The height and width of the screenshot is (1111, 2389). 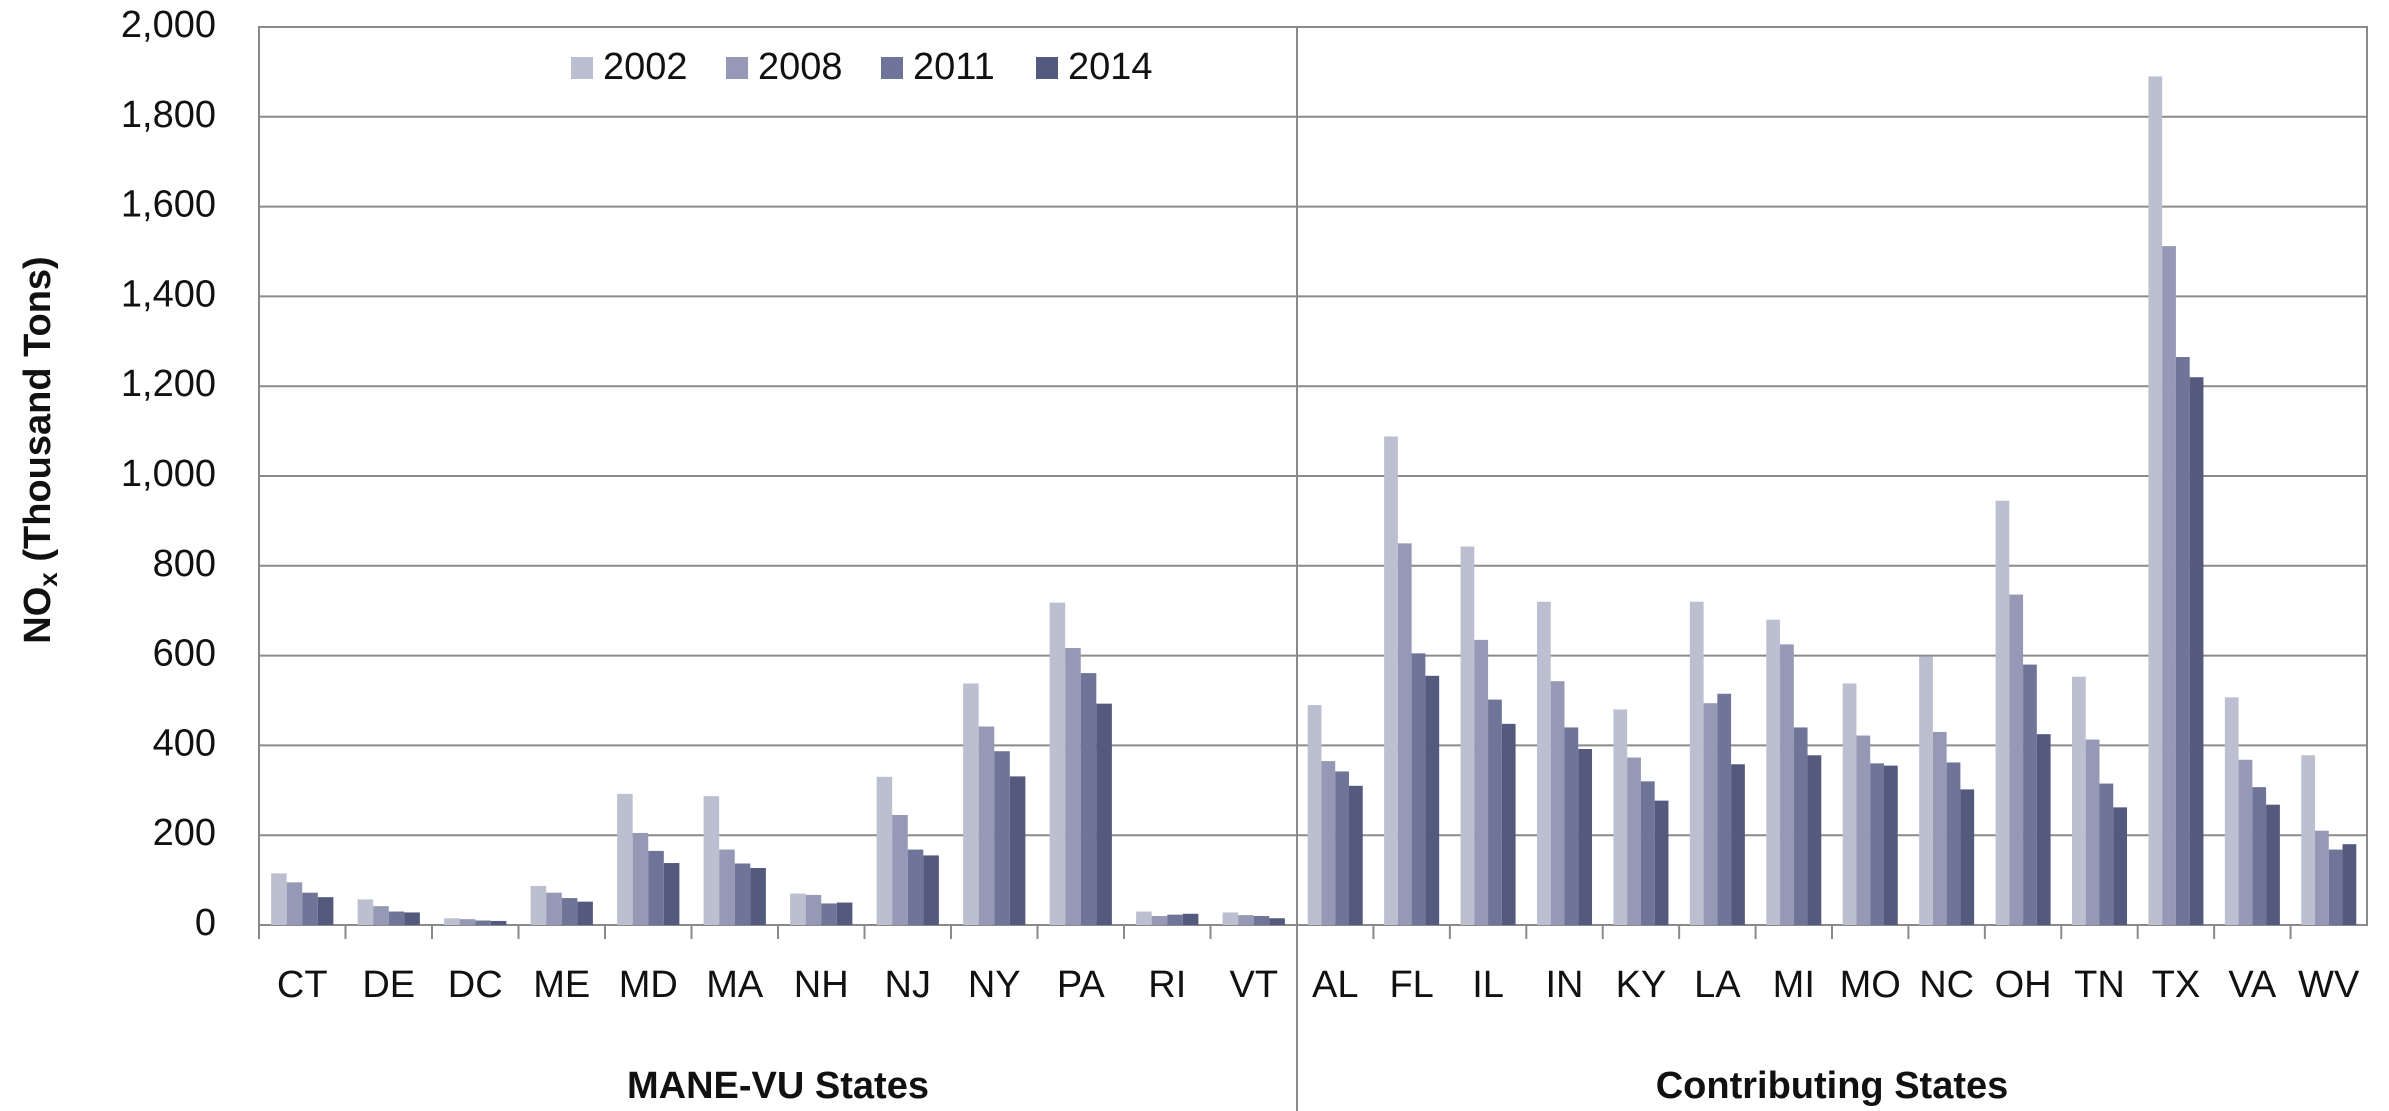 What do you see at coordinates (1411, 985) in the screenshot?
I see `x-tick-label: FL` at bounding box center [1411, 985].